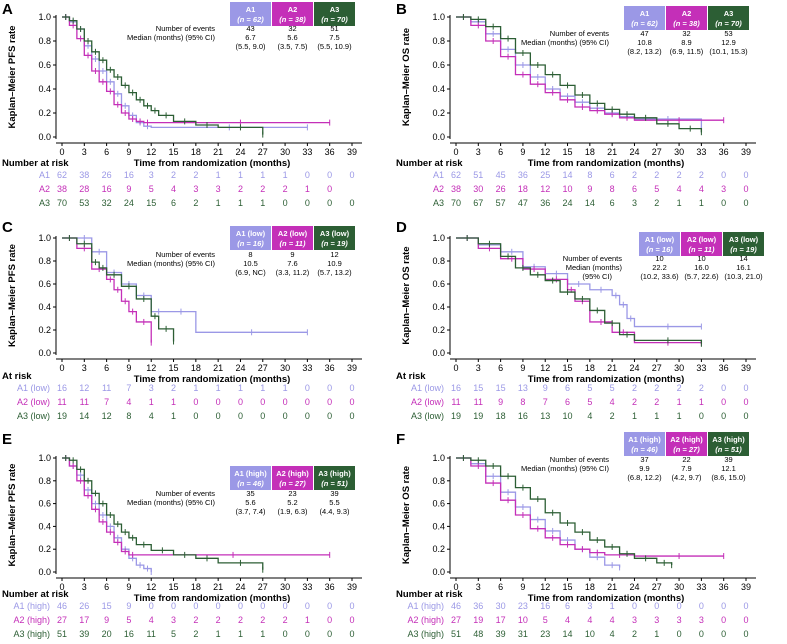  What do you see at coordinates (594, 267) in the screenshot?
I see `median-label: Median (months)` at bounding box center [594, 267].